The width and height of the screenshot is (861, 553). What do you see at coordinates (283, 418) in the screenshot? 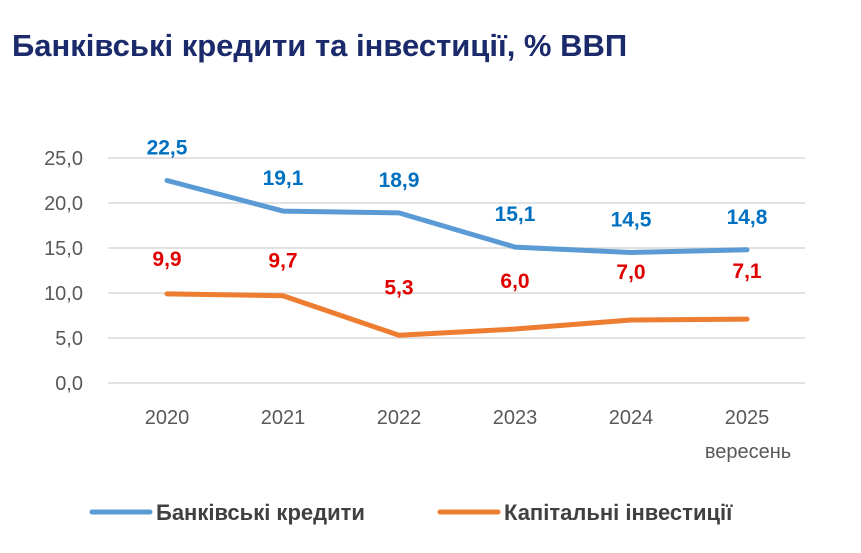
I see `x-tick-label: 2021` at bounding box center [283, 418].